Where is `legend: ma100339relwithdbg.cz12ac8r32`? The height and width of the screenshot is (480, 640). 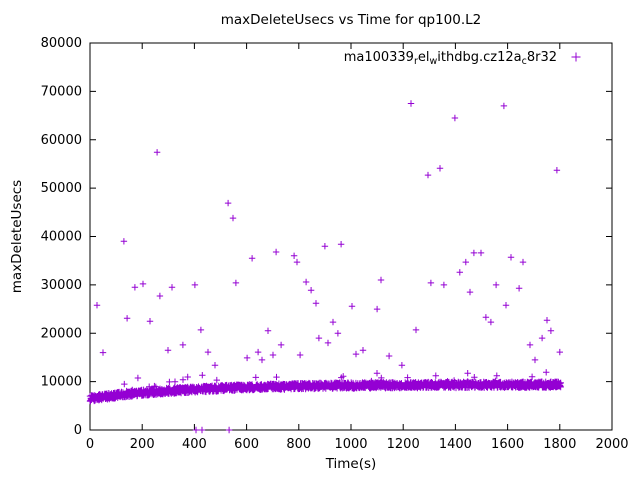 legend: ma100339relwithdbg.cz12ac8r32 is located at coordinates (450, 58).